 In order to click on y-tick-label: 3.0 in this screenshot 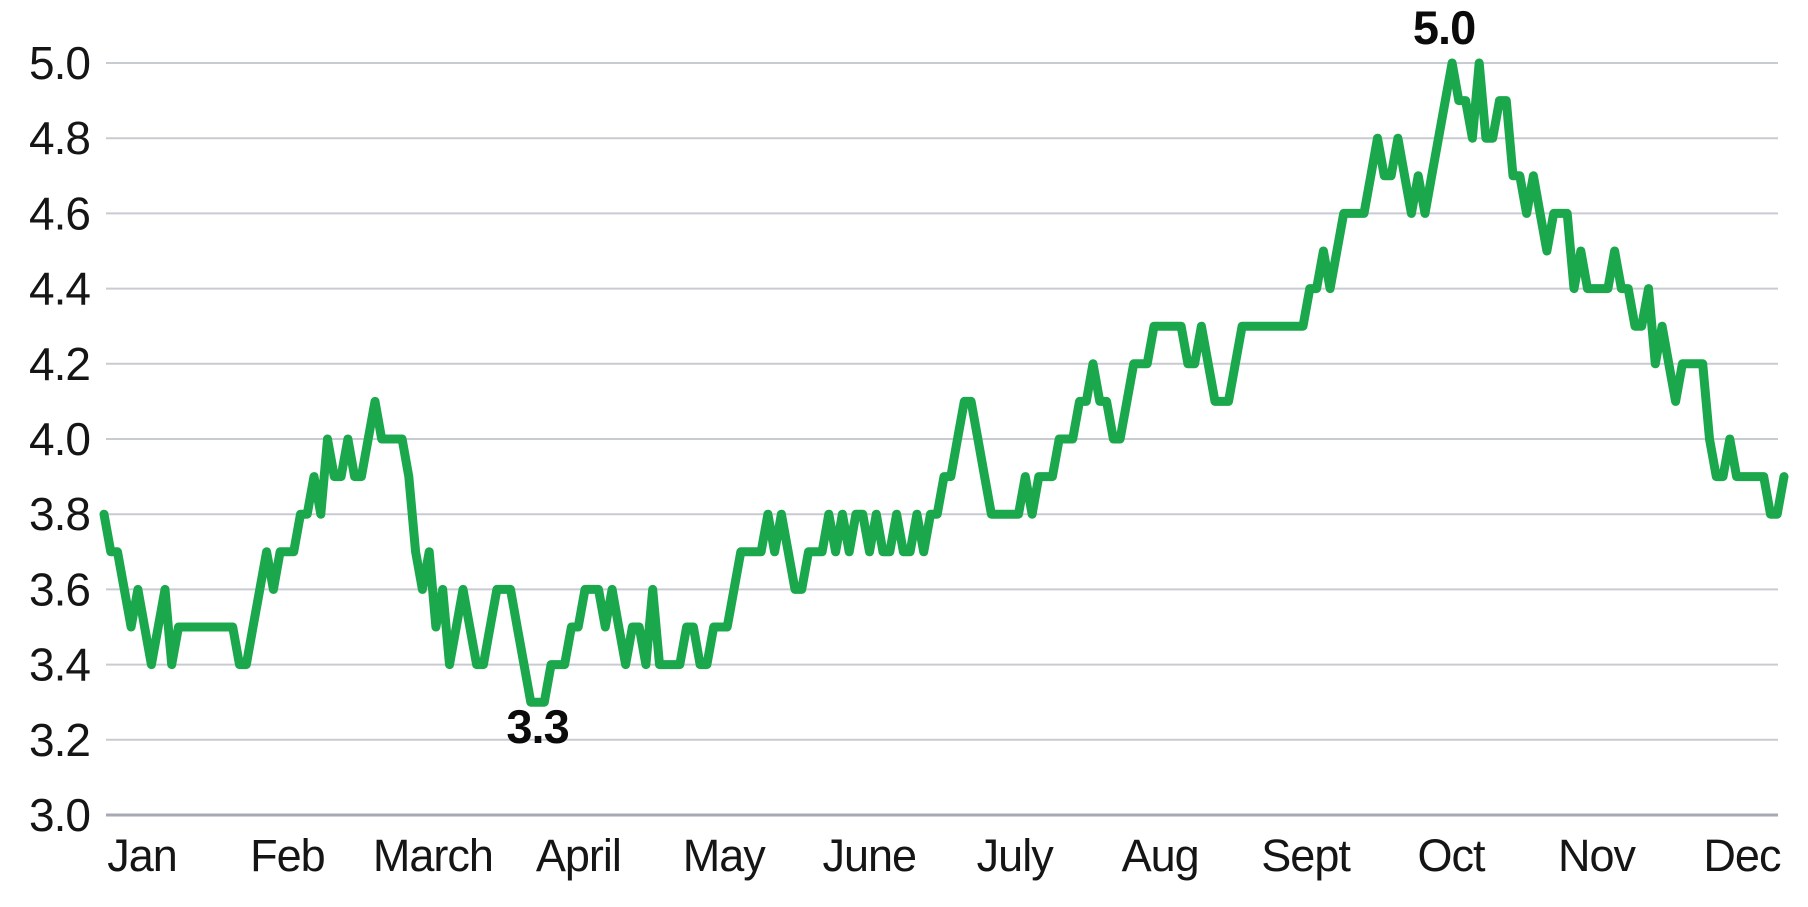, I will do `click(59, 815)`.